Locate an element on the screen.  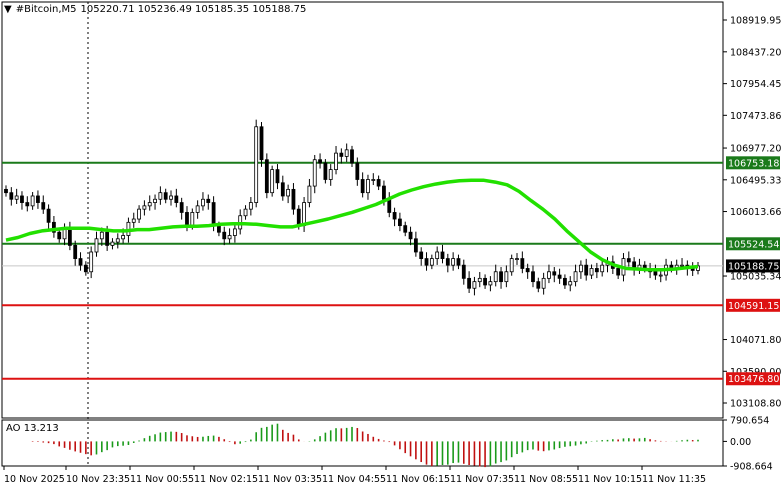
price-tick-label: 107473.86 is located at coordinates (755, 116).